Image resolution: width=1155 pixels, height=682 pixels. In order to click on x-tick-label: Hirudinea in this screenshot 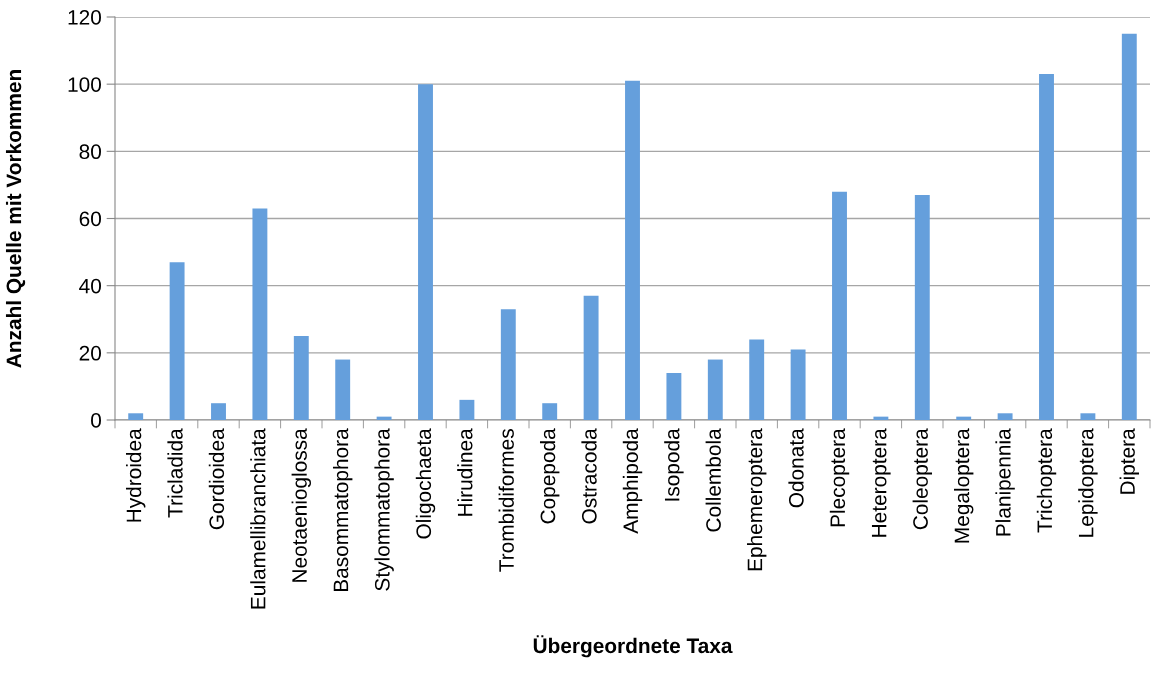, I will do `click(465, 472)`.